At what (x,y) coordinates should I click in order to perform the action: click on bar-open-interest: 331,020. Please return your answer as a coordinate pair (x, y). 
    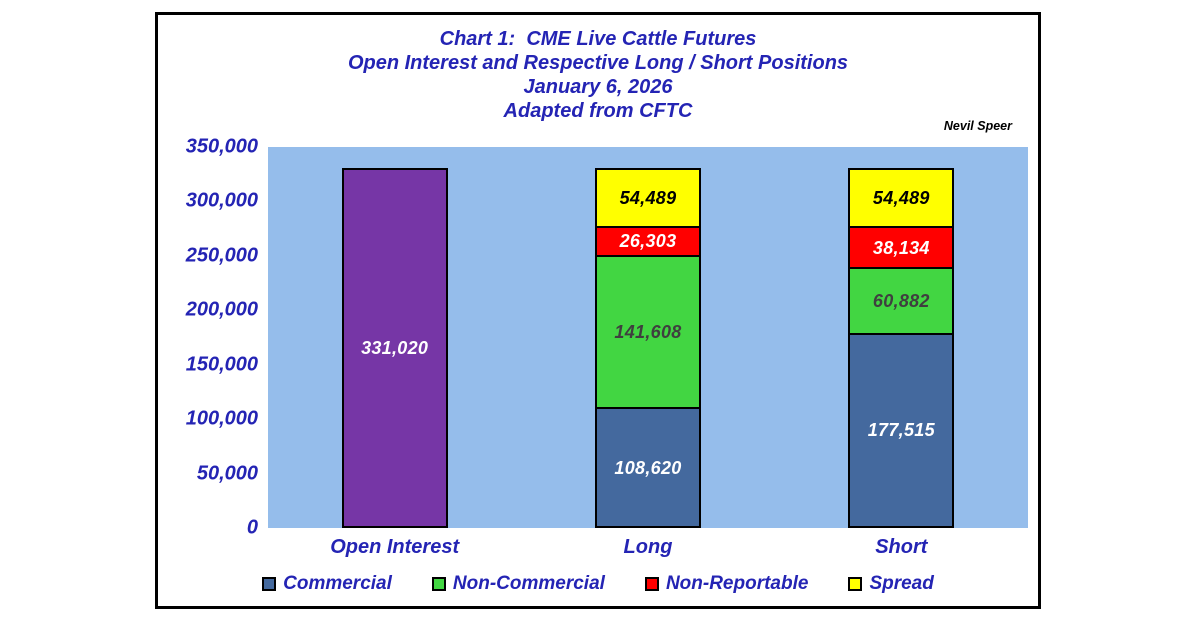
    Looking at the image, I should click on (394, 347).